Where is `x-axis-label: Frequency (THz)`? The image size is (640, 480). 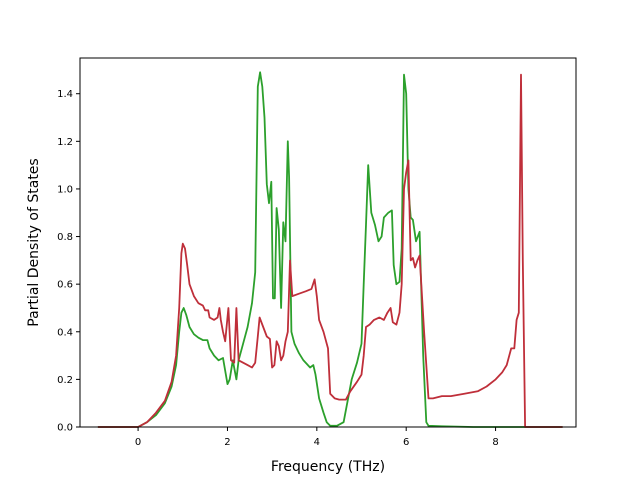 x-axis-label: Frequency (THz) is located at coordinates (328, 467).